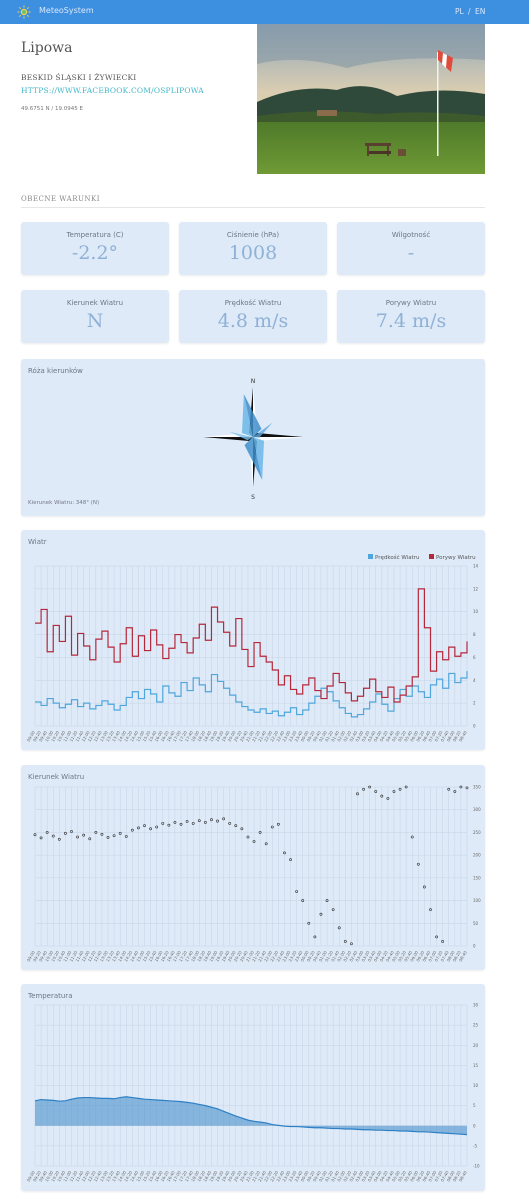 The width and height of the screenshot is (529, 1200). I want to click on x-tick-label: 08:40, so click(463, 736).